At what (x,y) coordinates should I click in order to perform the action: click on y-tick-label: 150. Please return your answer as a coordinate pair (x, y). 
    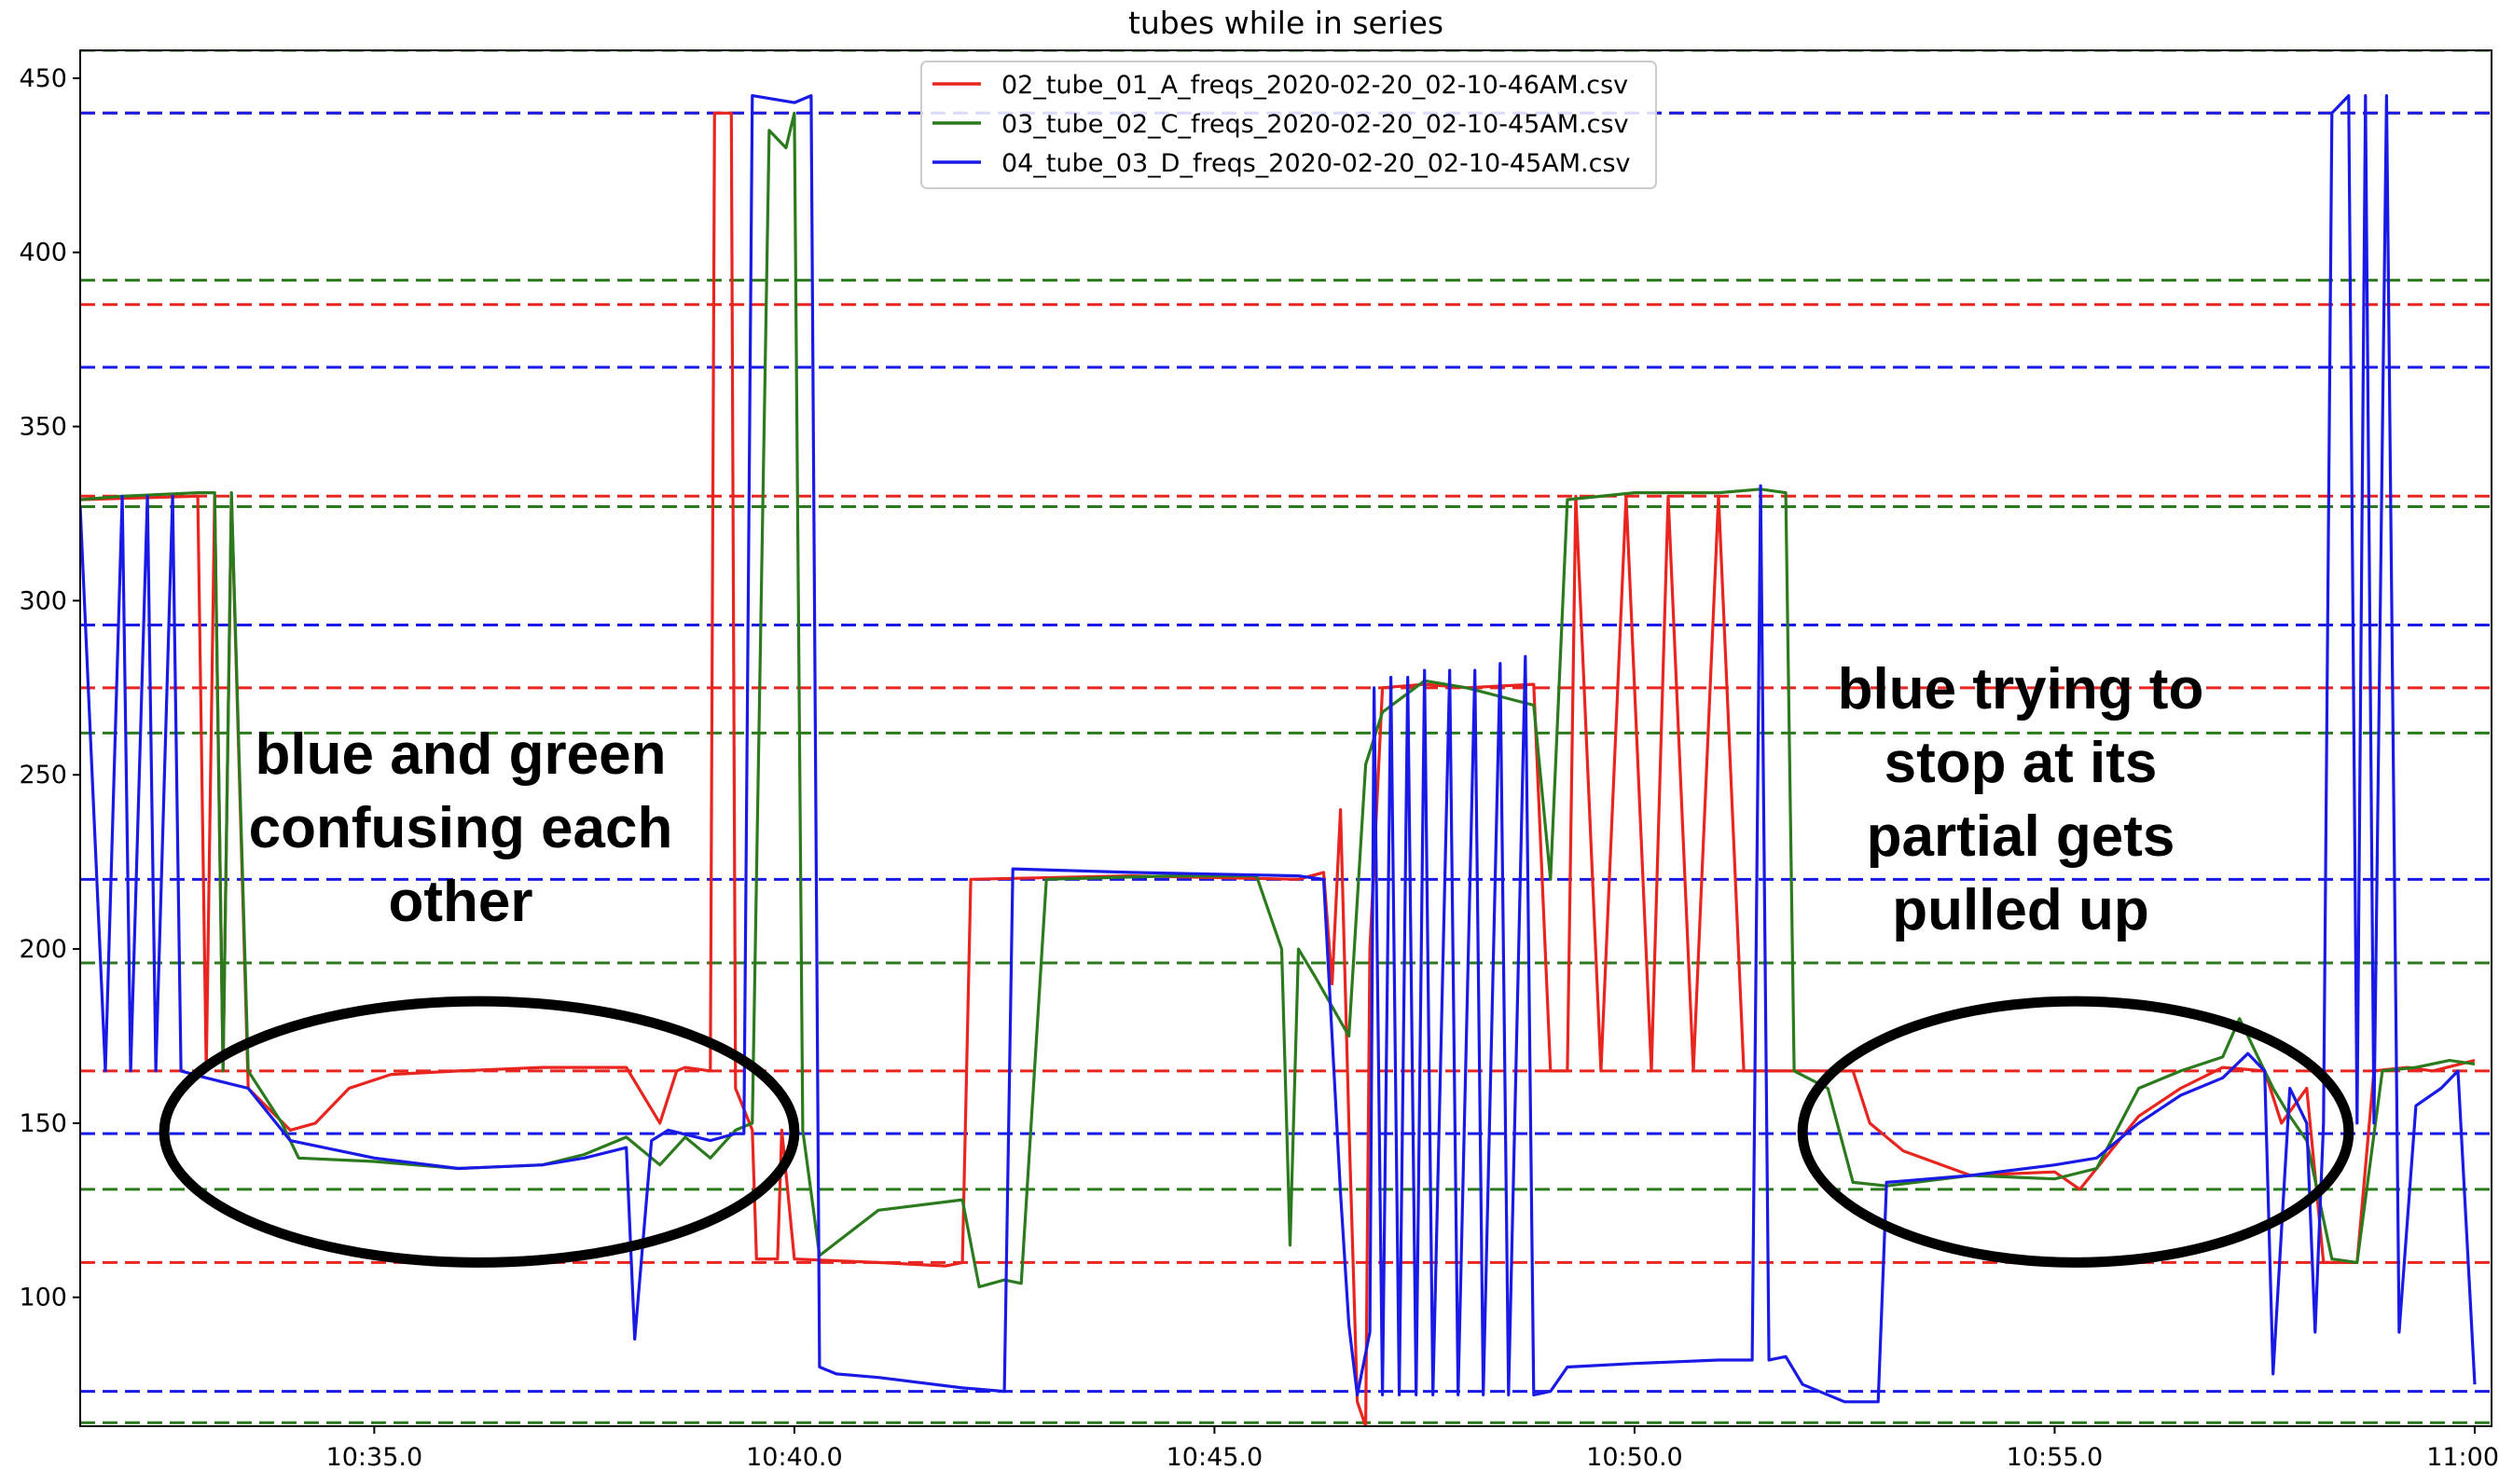
    Looking at the image, I should click on (43, 1123).